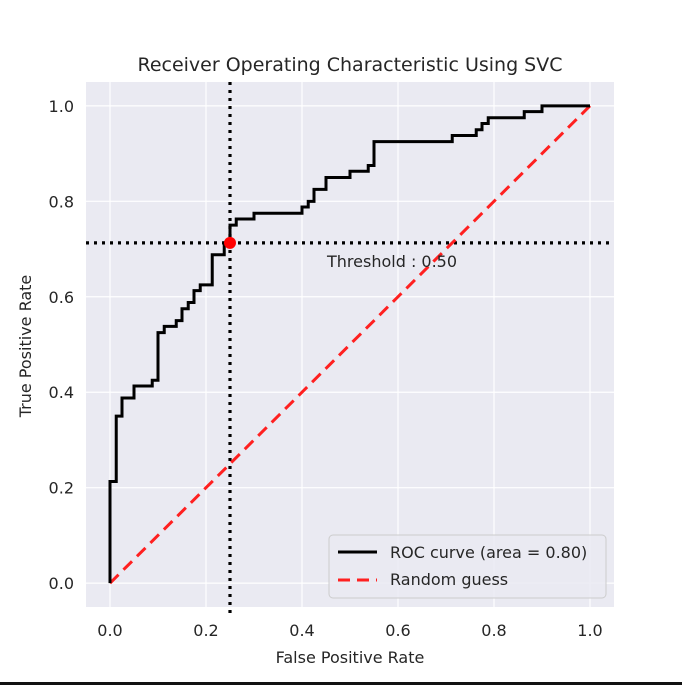  Describe the element at coordinates (488, 552) in the screenshot. I see `legend-label-roc-curve: ROC curve (area = 0.80)` at that location.